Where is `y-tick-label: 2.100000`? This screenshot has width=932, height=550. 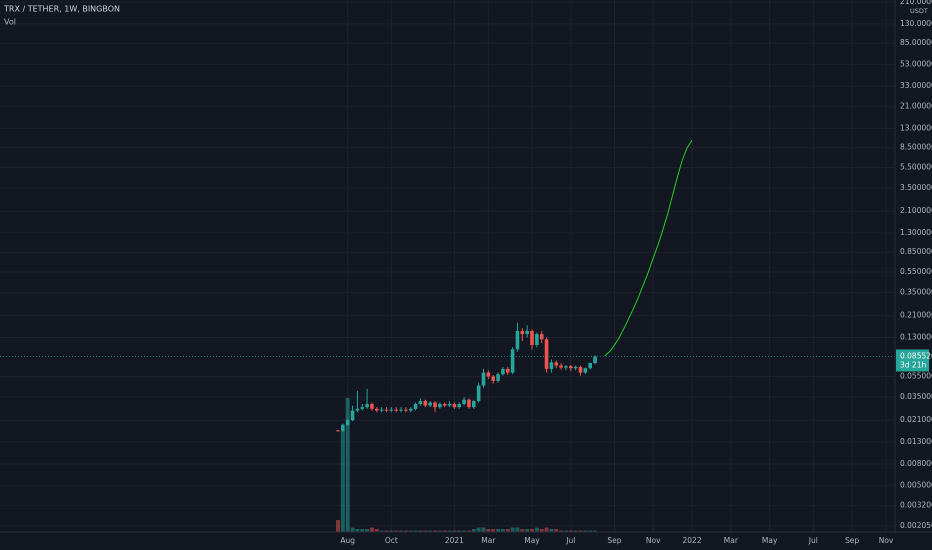
y-tick-label: 2.100000 is located at coordinates (916, 210).